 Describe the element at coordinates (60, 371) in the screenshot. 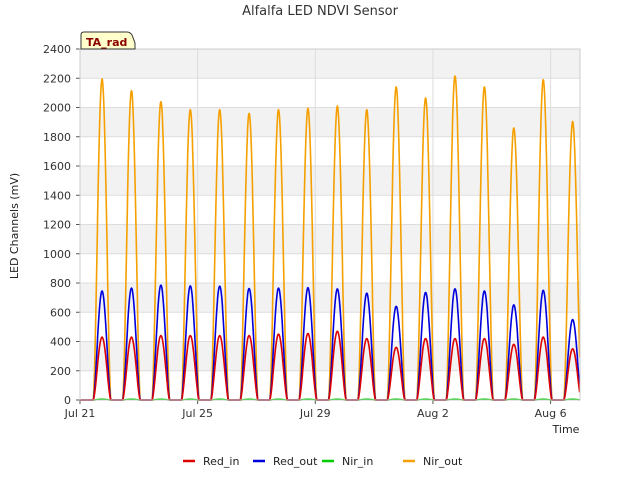

I see `y-tick-label: 200` at that location.